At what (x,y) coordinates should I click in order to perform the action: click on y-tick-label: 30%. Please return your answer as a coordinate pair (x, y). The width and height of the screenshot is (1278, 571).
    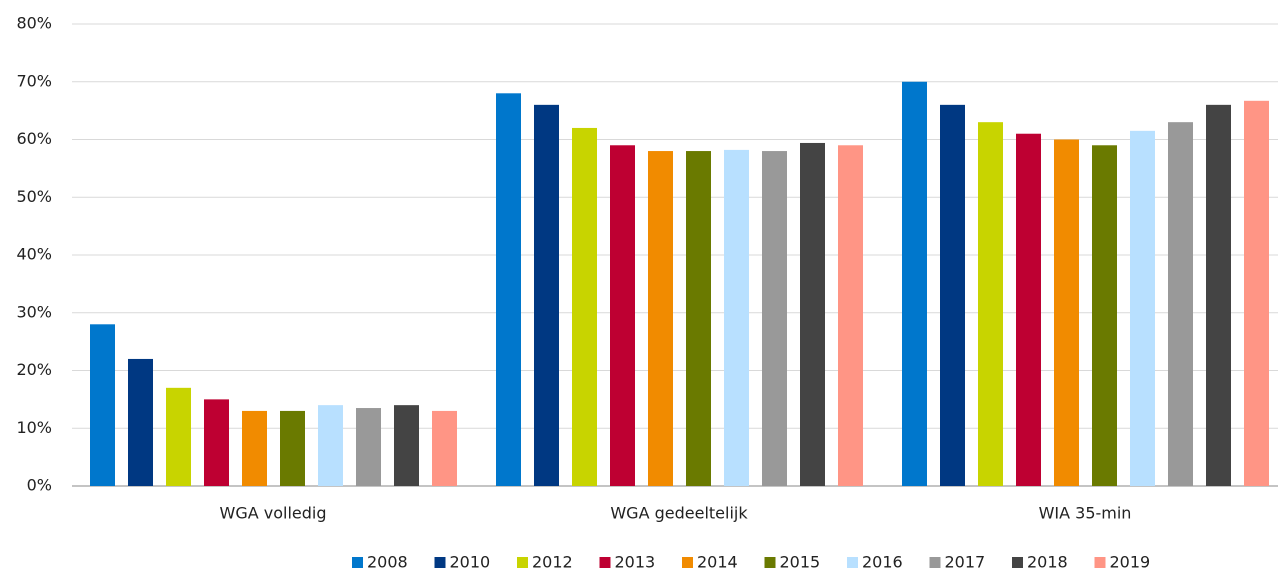
    Looking at the image, I should click on (34, 311).